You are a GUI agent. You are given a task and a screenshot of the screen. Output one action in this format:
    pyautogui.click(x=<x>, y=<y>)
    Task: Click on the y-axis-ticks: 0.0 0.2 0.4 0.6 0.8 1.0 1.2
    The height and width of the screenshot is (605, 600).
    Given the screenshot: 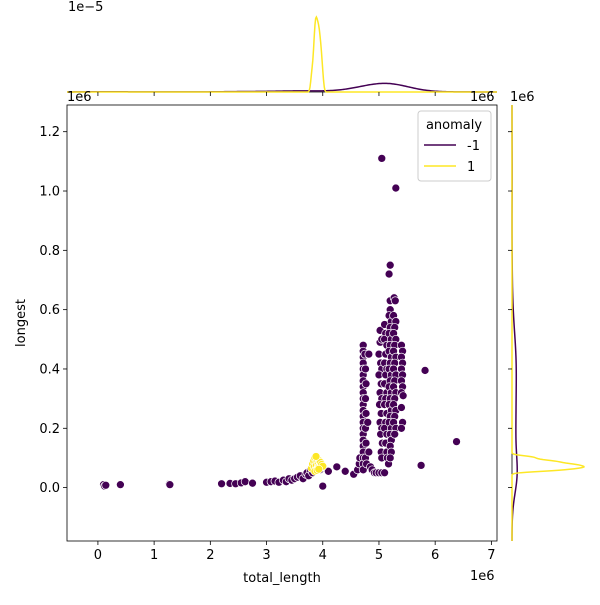 What is the action you would take?
    pyautogui.click(x=53, y=310)
    